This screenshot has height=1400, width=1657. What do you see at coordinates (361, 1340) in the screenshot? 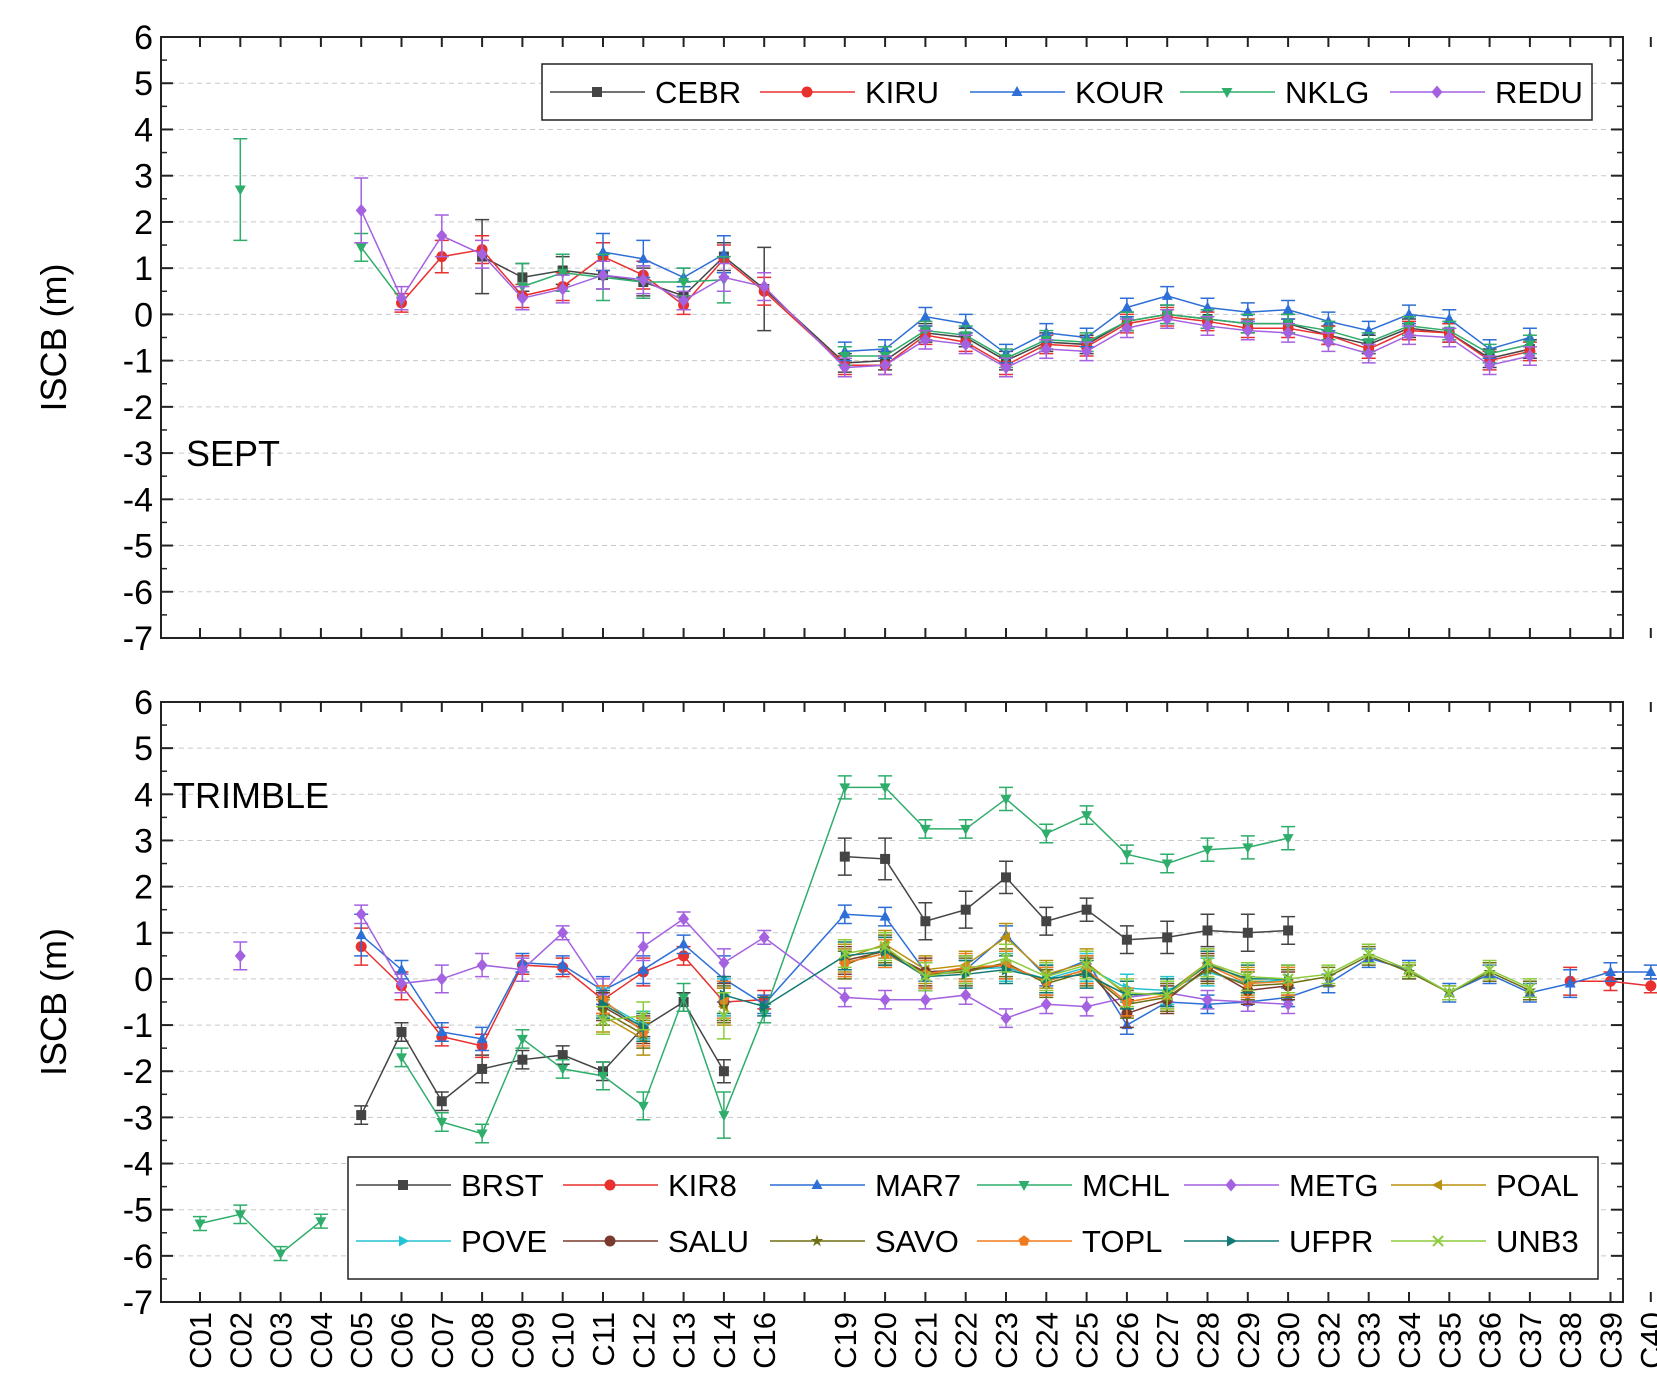
I see `x-tick-label: C05` at bounding box center [361, 1340].